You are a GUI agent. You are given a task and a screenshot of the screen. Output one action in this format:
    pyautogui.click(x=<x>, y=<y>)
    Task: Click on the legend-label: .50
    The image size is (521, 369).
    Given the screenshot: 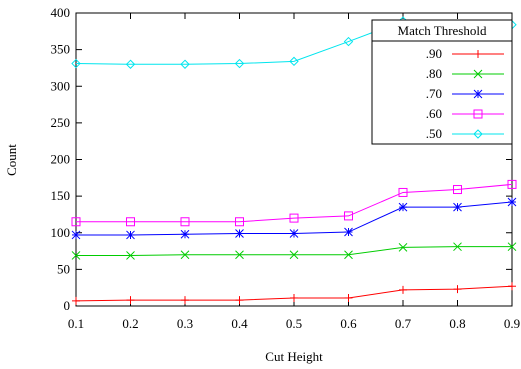 What is the action you would take?
    pyautogui.click(x=434, y=133)
    